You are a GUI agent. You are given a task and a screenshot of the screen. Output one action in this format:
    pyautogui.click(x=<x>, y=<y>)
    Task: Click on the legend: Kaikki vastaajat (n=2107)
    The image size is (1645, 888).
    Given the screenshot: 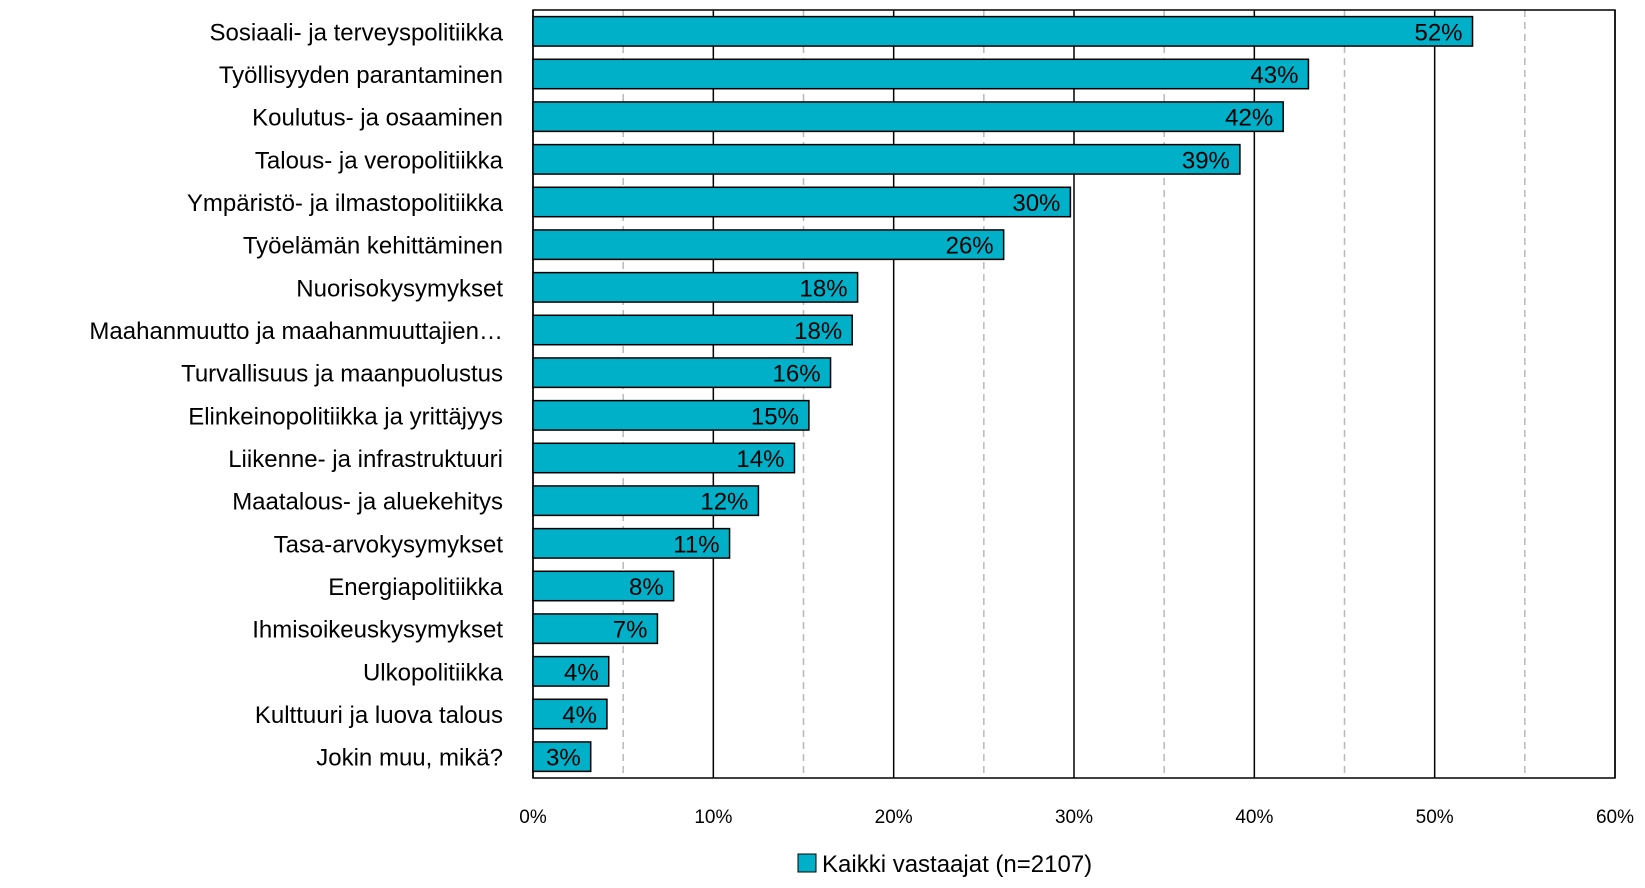 What is the action you would take?
    pyautogui.click(x=944, y=864)
    